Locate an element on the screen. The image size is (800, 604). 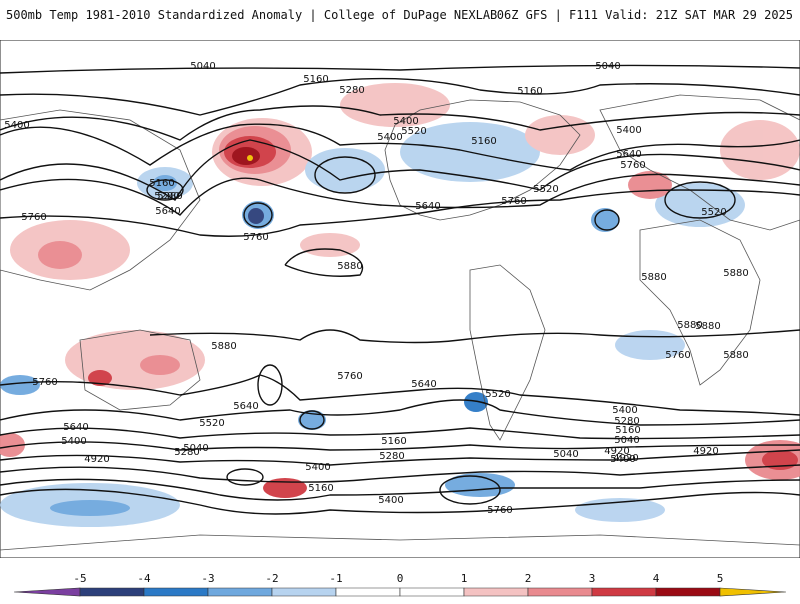
contour-5880-pacific is located at coordinates (324, 262).